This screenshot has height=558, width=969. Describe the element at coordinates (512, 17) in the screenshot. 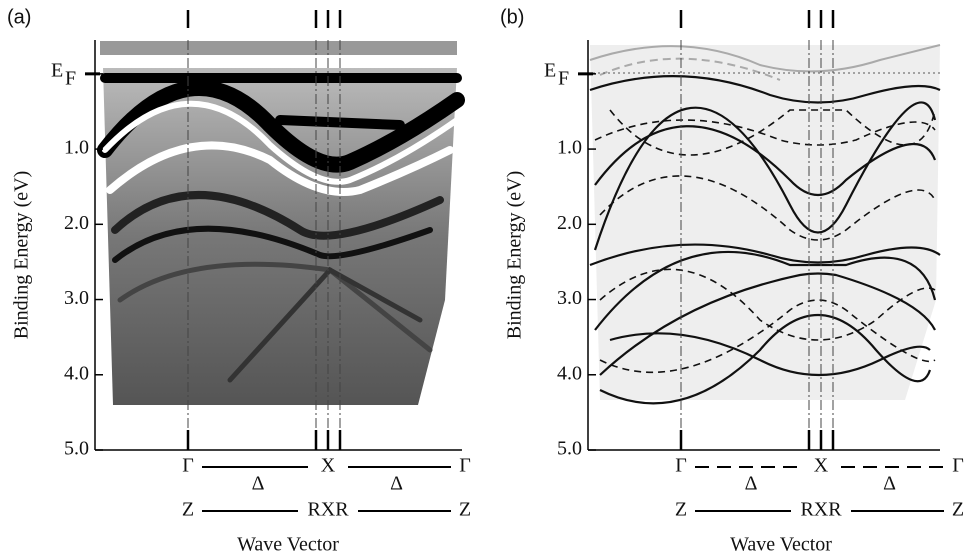

I see `panel-label: (b)` at that location.